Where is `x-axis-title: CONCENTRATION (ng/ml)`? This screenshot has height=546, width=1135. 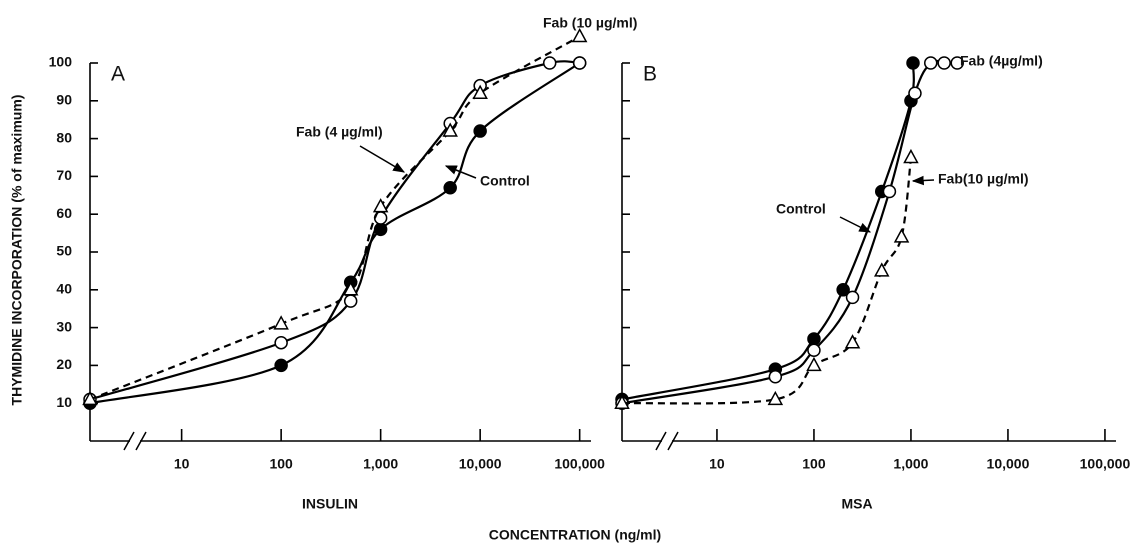 x-axis-title: CONCENTRATION (ng/ml) is located at coordinates (575, 535).